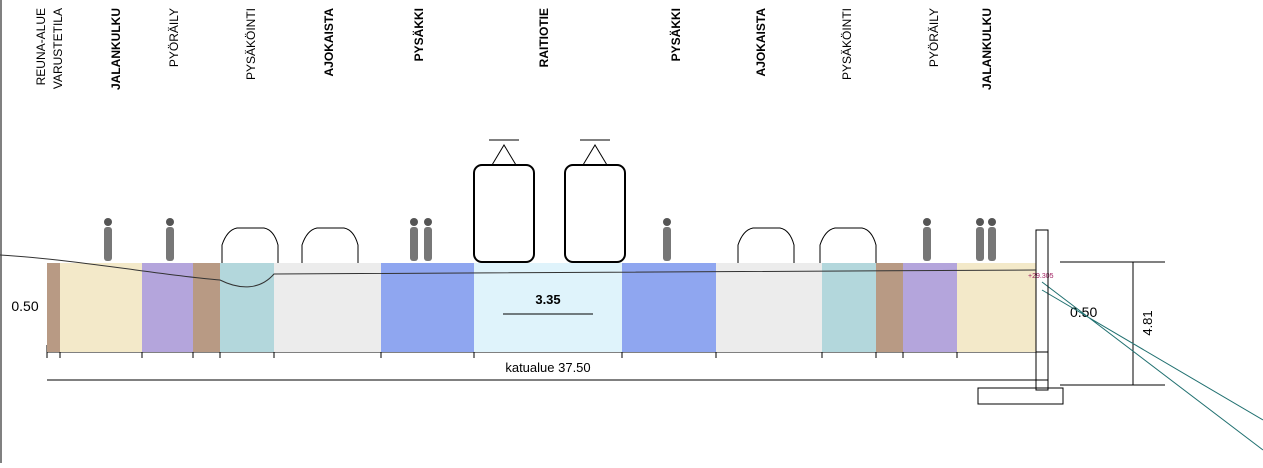 This screenshot has height=468, width=1263. I want to click on track-gauge: 3.35, so click(547, 299).